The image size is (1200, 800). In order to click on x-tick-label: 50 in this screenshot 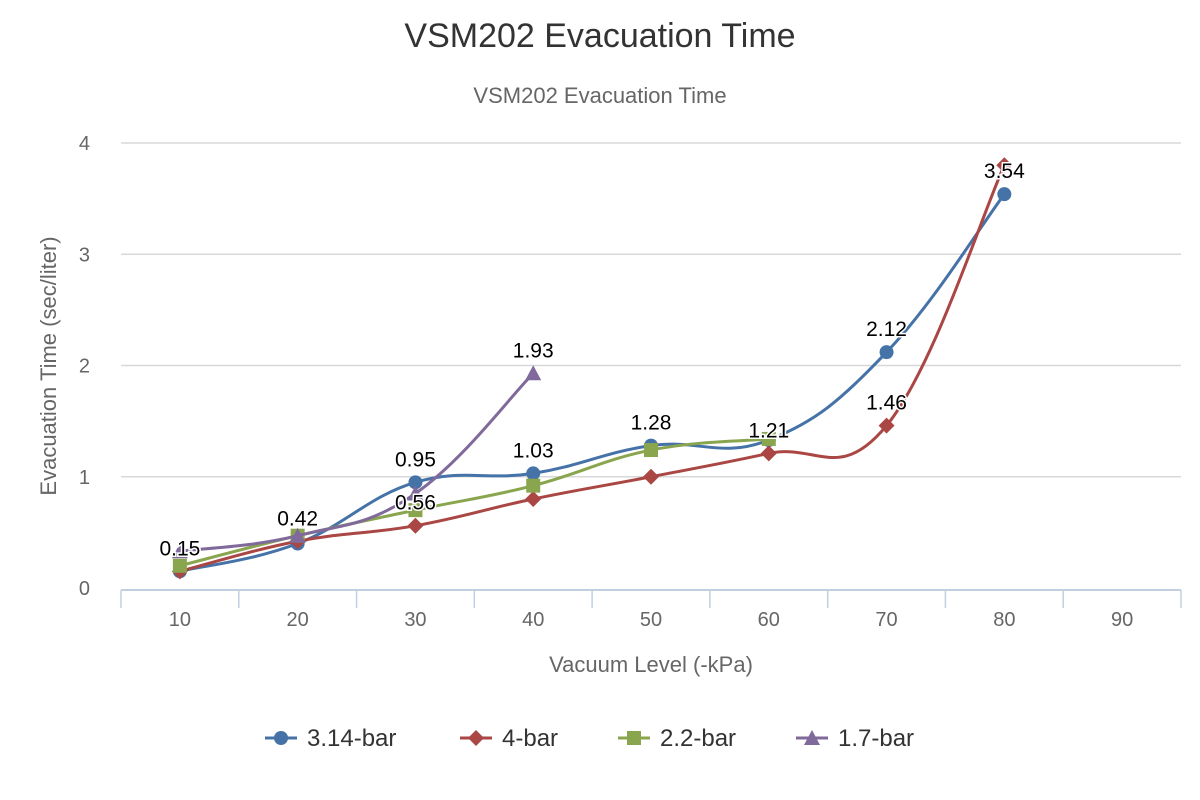, I will do `click(651, 620)`.